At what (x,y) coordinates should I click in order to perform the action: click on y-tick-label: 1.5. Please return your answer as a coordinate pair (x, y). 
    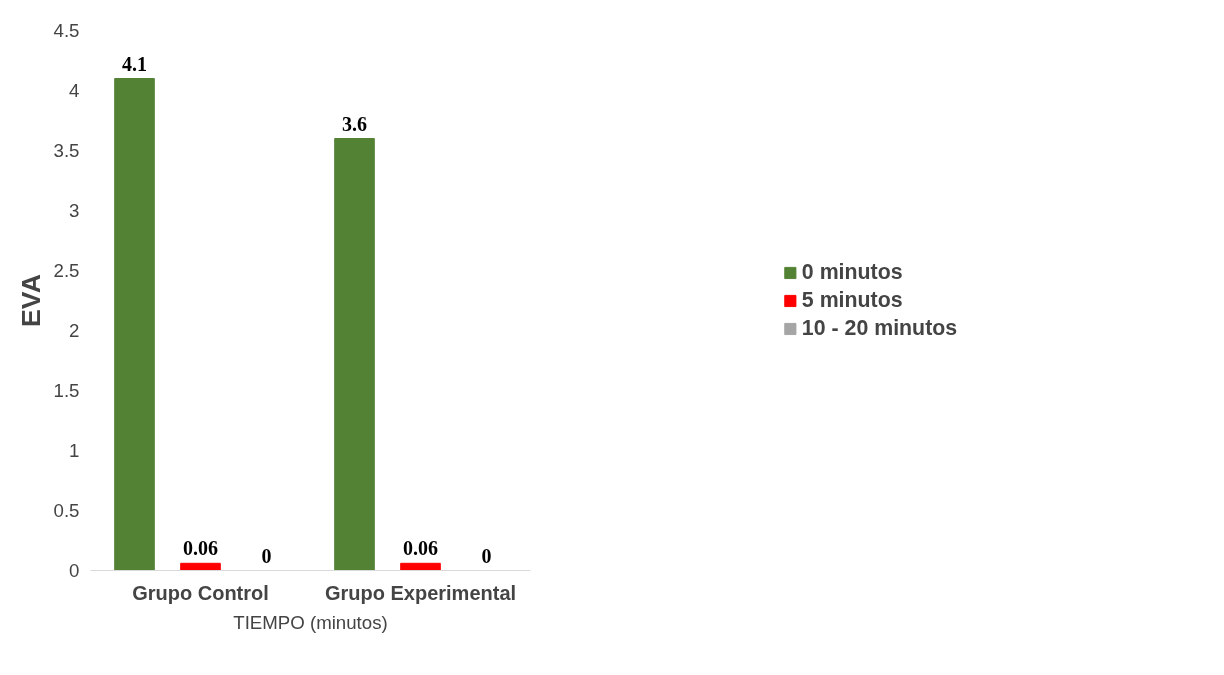
    Looking at the image, I should click on (66, 390).